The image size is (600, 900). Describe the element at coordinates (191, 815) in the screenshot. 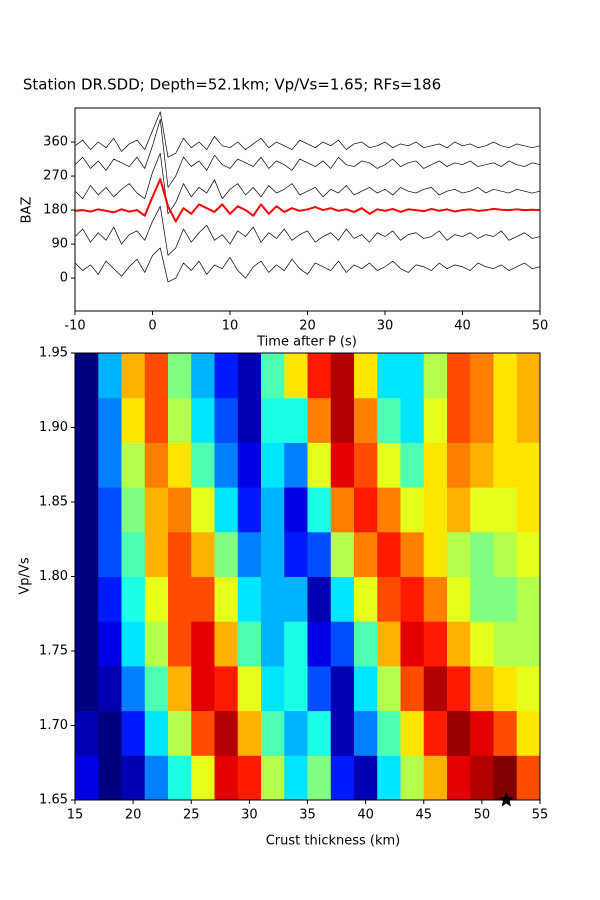

I see `x-tick-label: 25` at that location.